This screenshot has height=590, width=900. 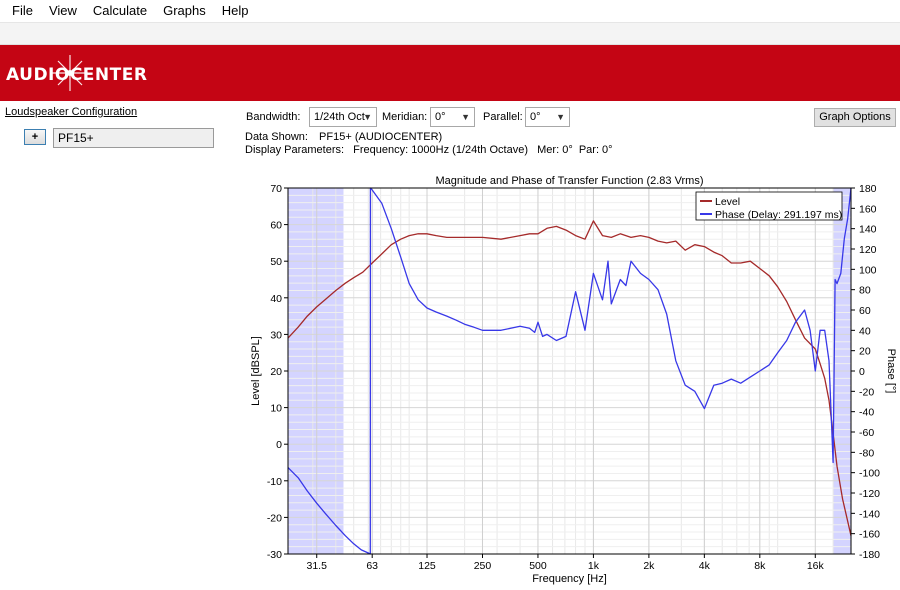 What do you see at coordinates (405, 117) in the screenshot?
I see `meridian-label: Meridian:` at bounding box center [405, 117].